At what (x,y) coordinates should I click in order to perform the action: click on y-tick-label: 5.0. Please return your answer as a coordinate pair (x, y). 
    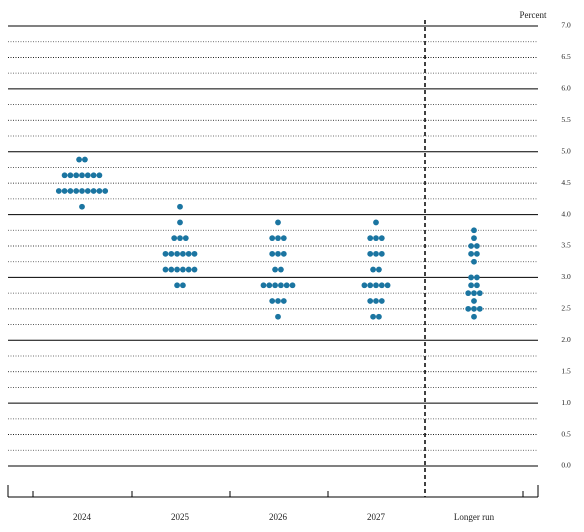
    Looking at the image, I should click on (566, 150).